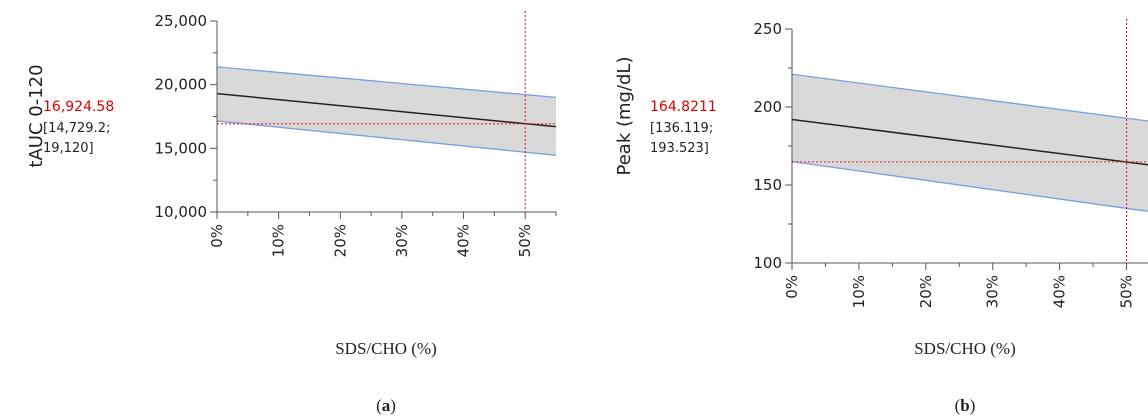 This screenshot has width=1148, height=419. What do you see at coordinates (767, 263) in the screenshot?
I see `y-tick-label: 100` at bounding box center [767, 263].